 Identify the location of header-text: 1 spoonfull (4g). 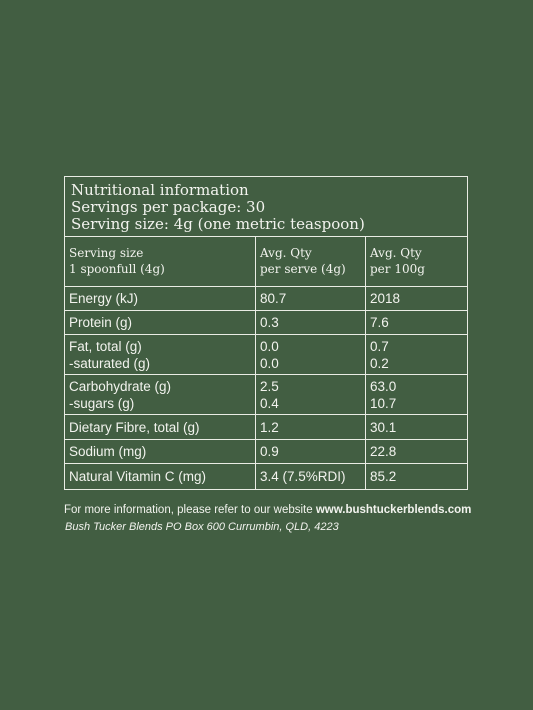
(117, 269).